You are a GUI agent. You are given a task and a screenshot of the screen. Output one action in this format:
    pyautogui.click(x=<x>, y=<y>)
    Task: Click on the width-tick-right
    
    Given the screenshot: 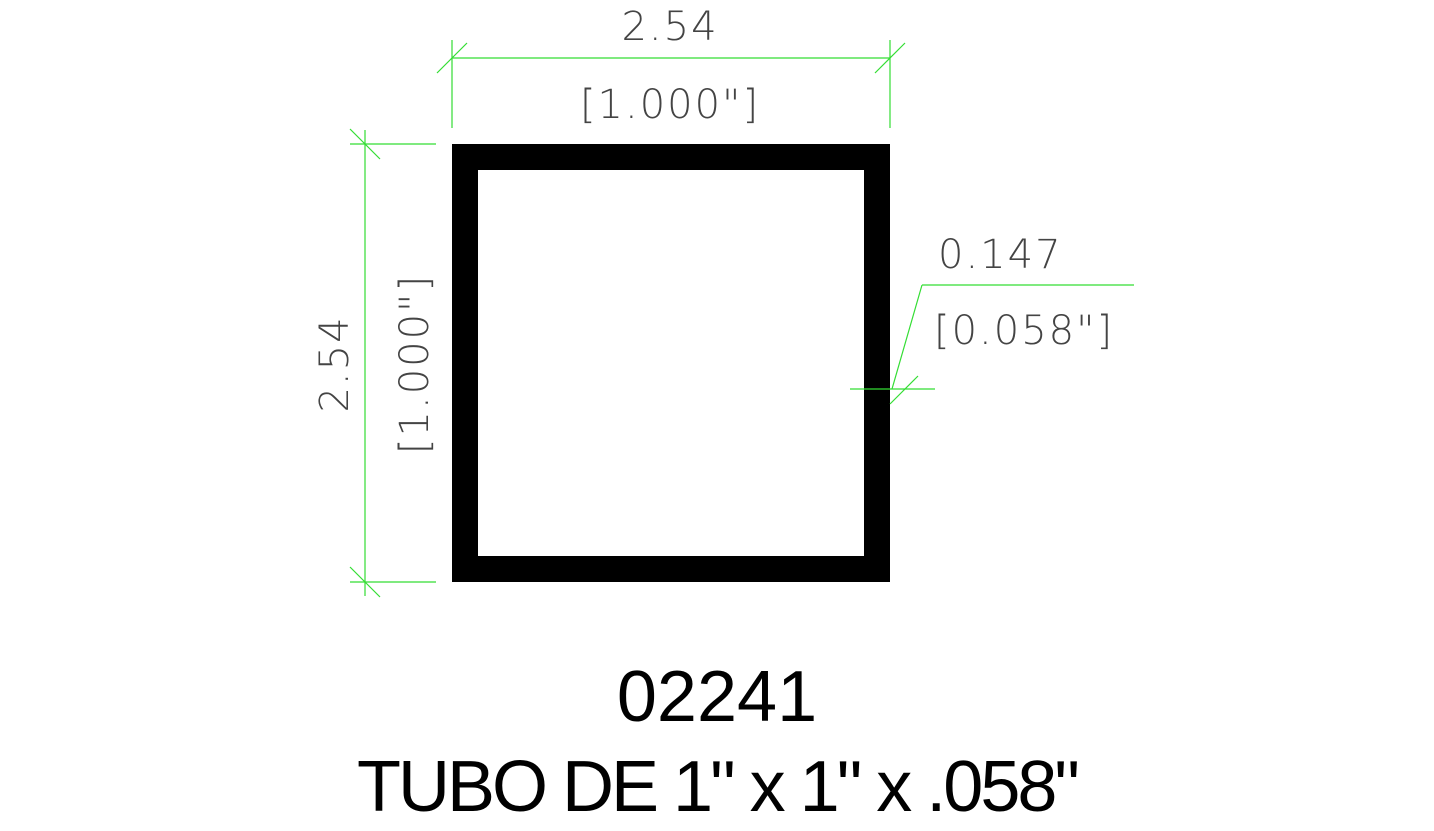 What is the action you would take?
    pyautogui.click(x=890, y=58)
    